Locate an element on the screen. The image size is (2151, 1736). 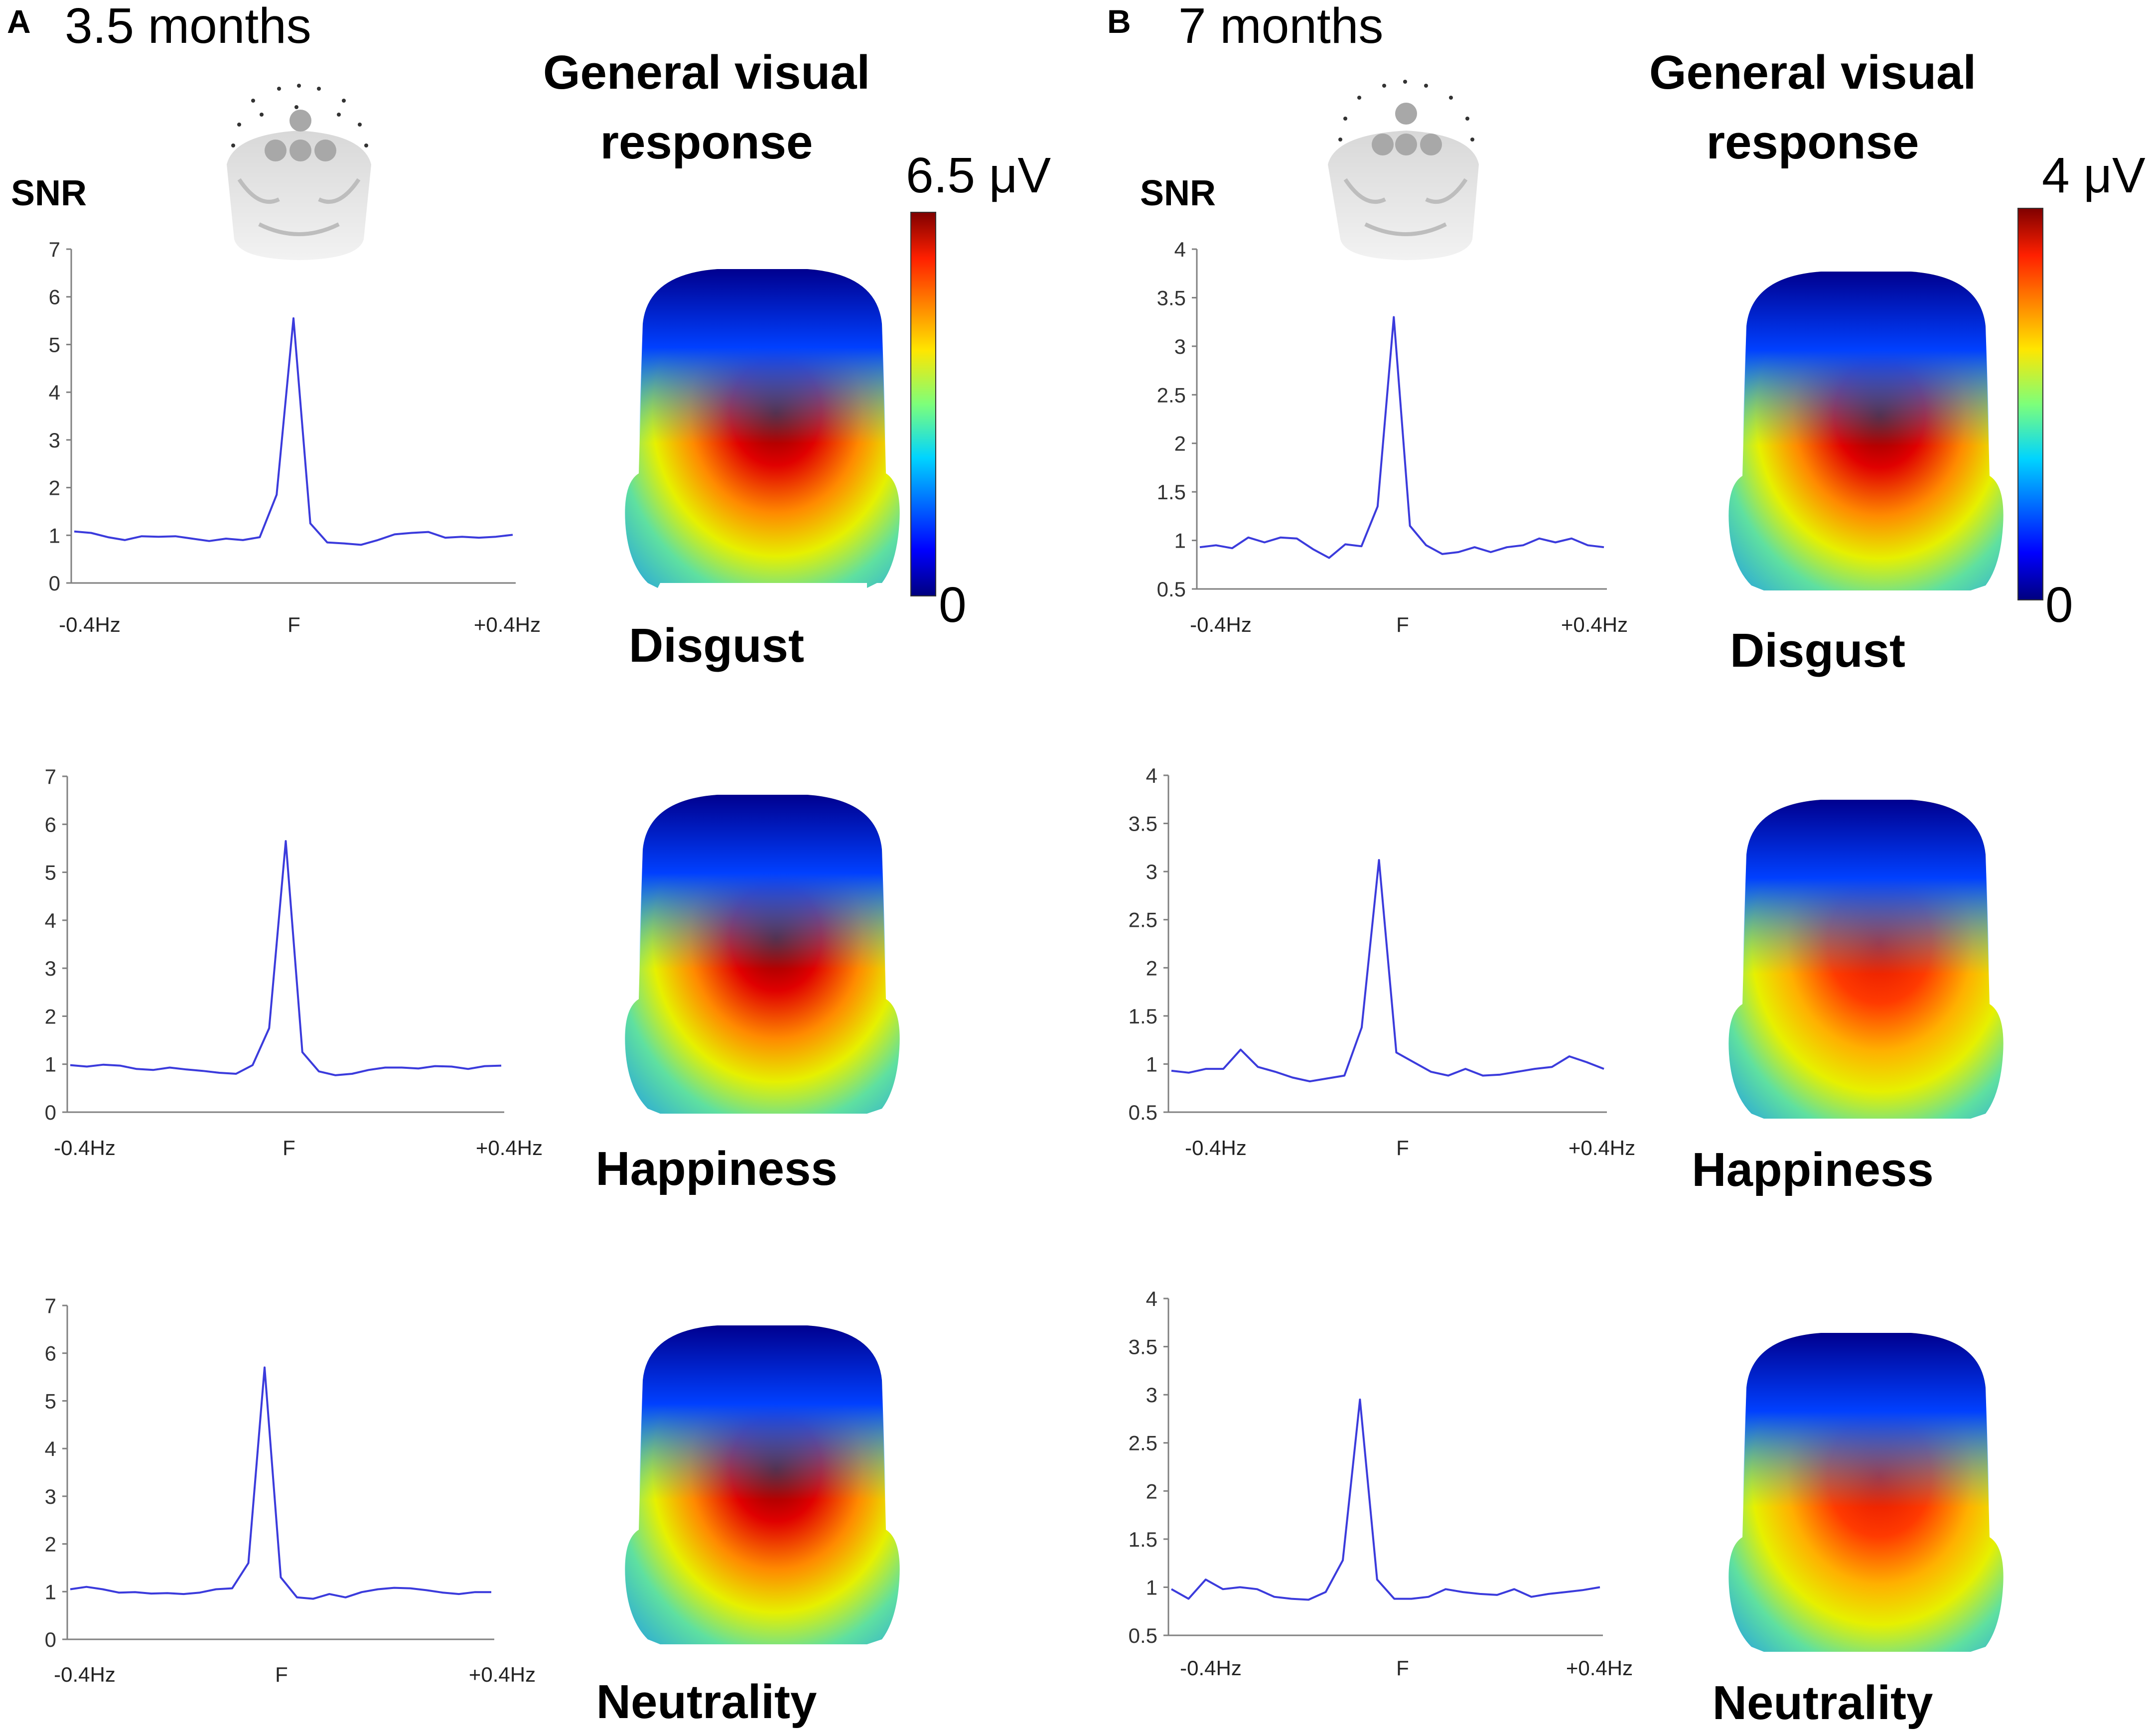
colorbar-max: 4 μV is located at coordinates (2094, 175).